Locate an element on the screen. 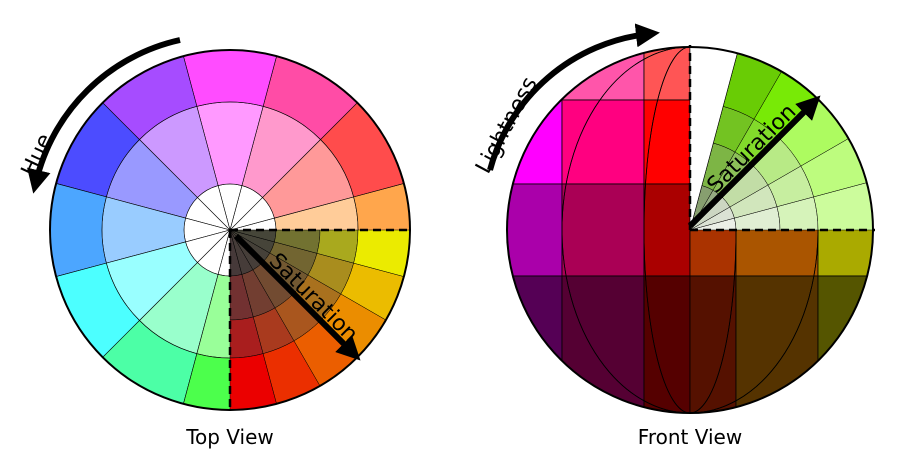 The width and height of the screenshot is (920, 464). saturation-quadrant-front is located at coordinates (781, 138).